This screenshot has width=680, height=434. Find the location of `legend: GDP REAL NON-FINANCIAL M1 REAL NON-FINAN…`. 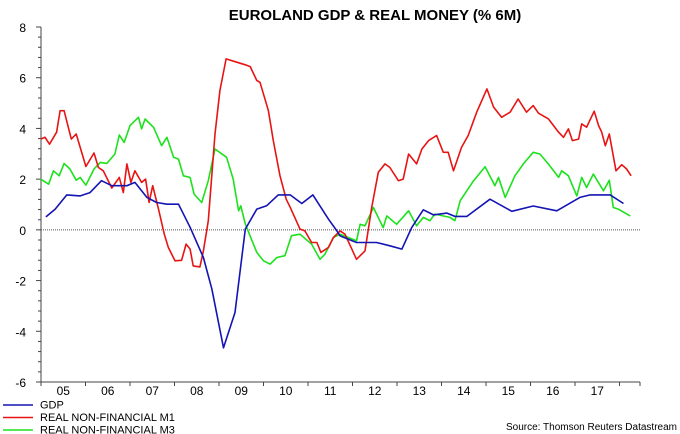

legend: GDP REAL NON-FINANCIAL M1 REAL NON-FINAN… is located at coordinates (89, 417).